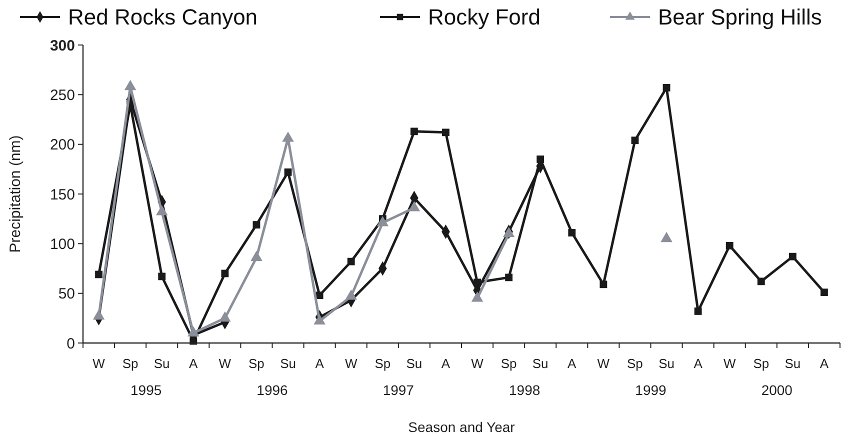  Describe the element at coordinates (62, 145) in the screenshot. I see `y-tick-label: 200` at that location.